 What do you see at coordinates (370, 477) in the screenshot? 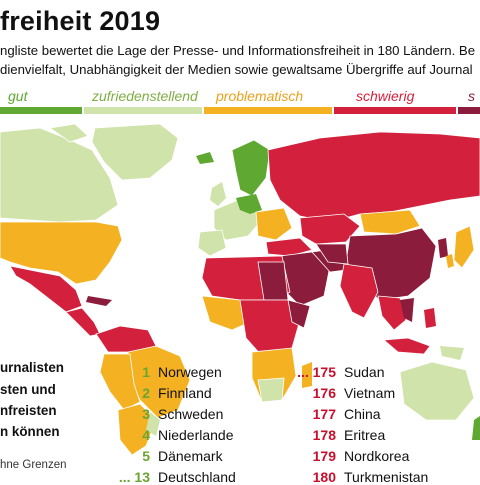
I see `rank-right-6: 180 Turkmenistan` at bounding box center [370, 477].